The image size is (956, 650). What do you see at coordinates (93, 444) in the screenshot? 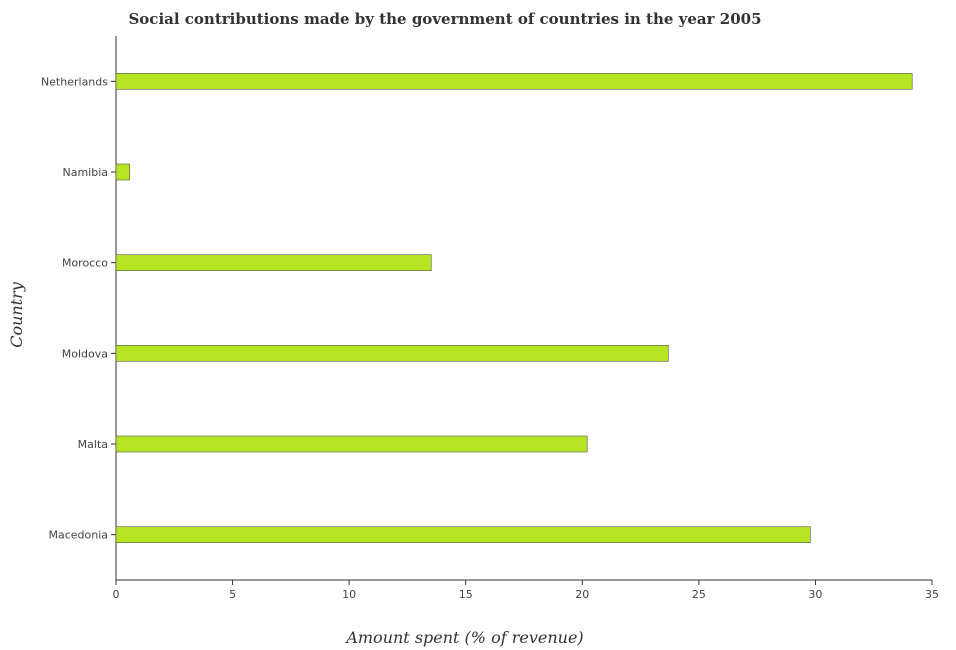
I see `y-tick-label: Malta` at bounding box center [93, 444].